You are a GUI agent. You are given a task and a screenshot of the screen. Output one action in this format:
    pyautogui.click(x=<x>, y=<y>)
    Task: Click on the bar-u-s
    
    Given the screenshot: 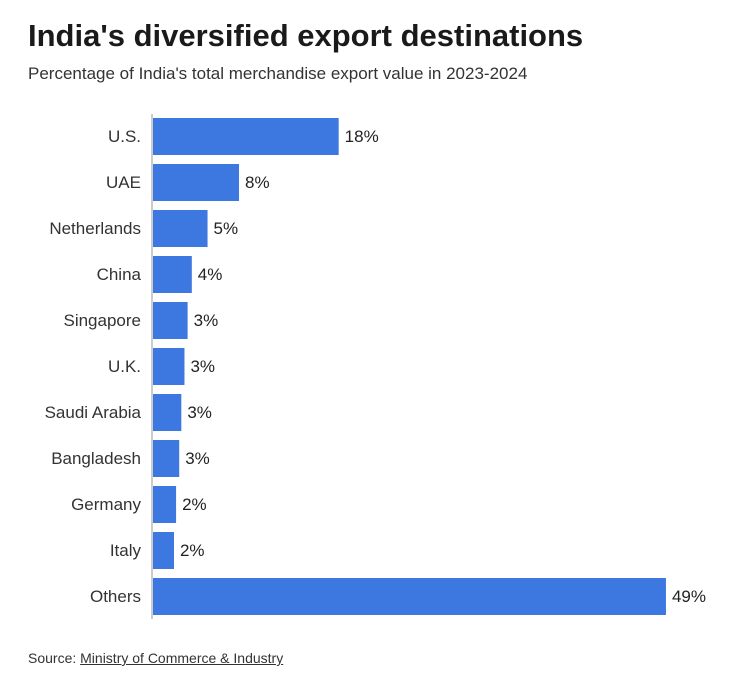 What is the action you would take?
    pyautogui.click(x=246, y=136)
    